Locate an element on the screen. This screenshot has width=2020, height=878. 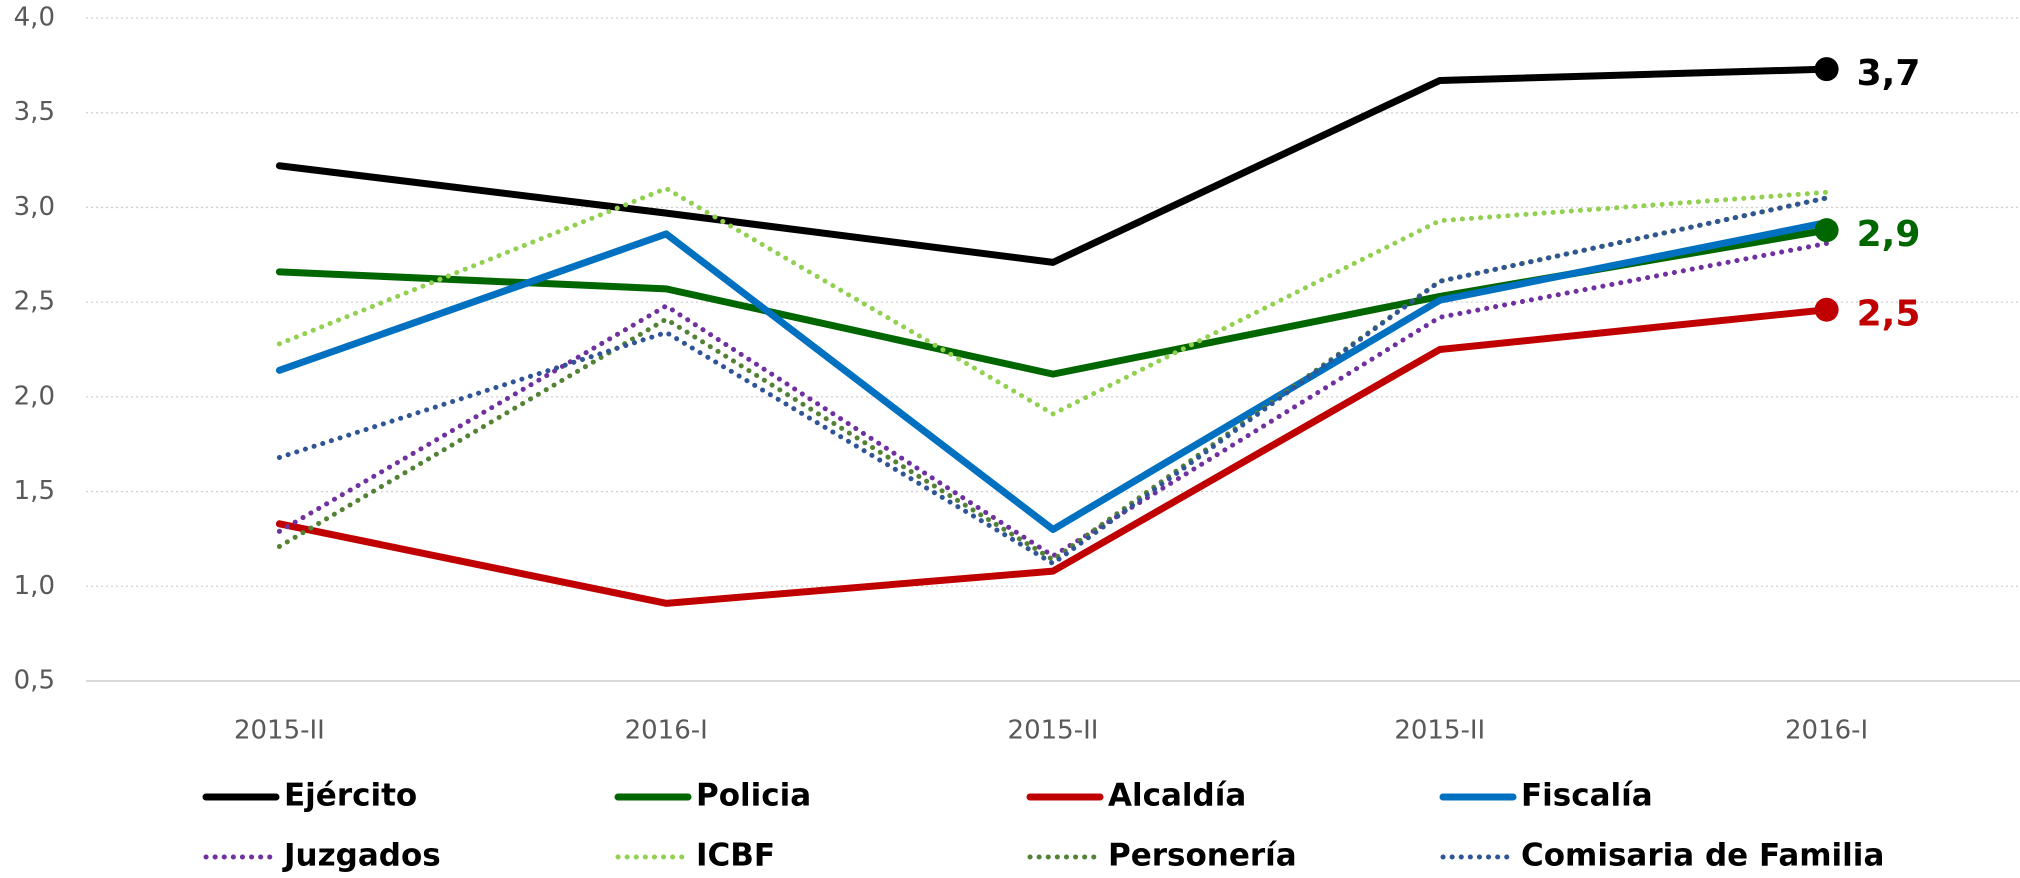
legend-label: Personería is located at coordinates (1202, 856).